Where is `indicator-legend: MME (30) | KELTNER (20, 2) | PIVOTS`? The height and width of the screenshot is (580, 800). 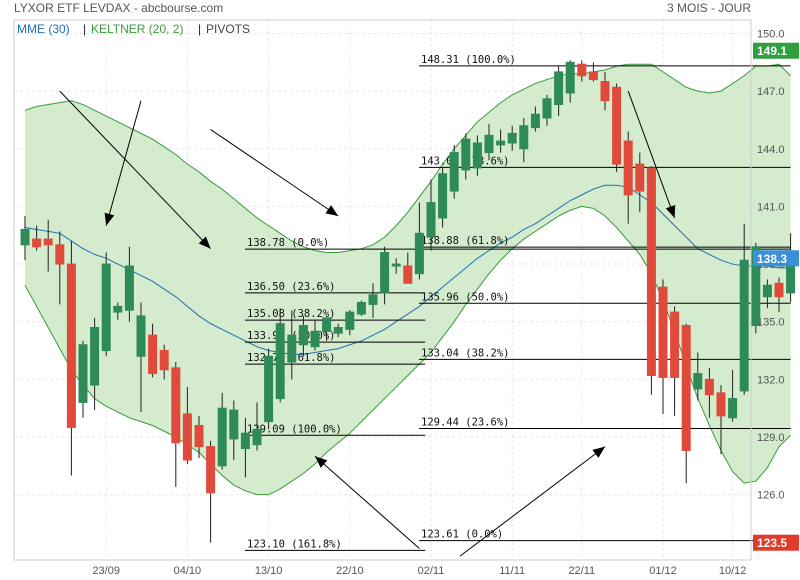 indicator-legend: MME (30) | KELTNER (20, 2) | PIVOTS is located at coordinates (133, 29).